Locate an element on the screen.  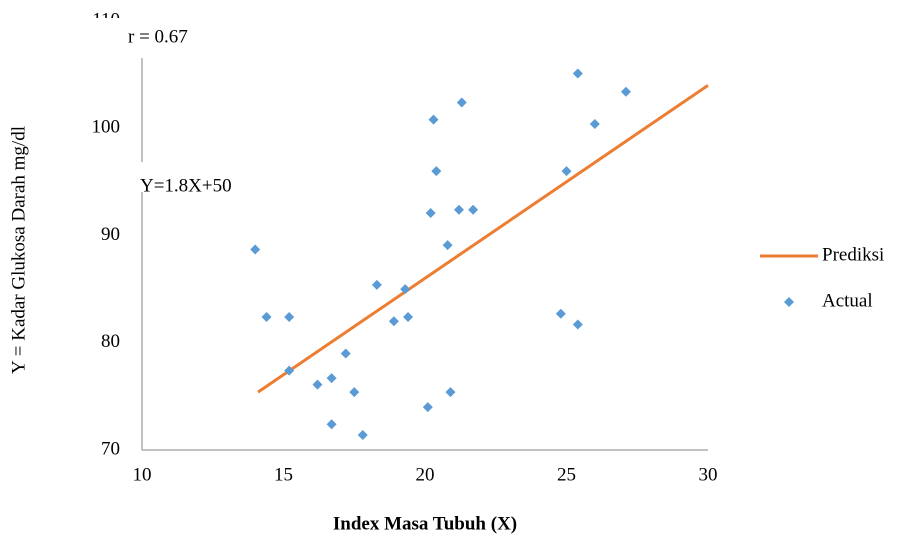
y-tick-label: 90 is located at coordinates (110, 234).